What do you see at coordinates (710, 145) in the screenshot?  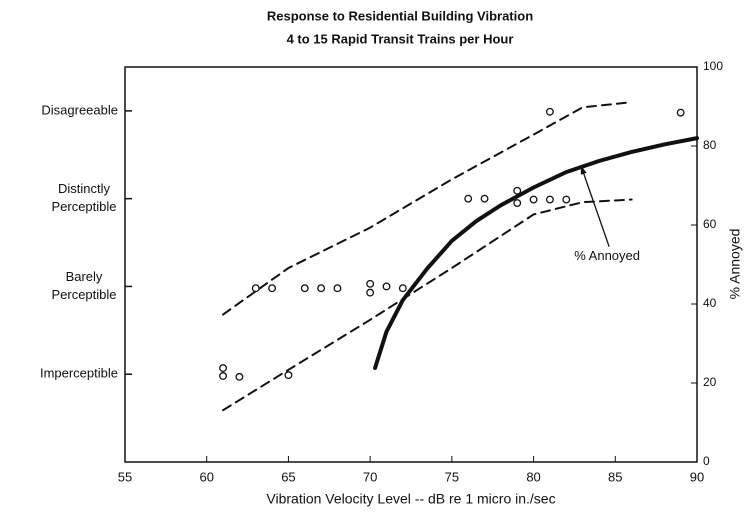 I see `y2-tick-label: 80` at bounding box center [710, 145].